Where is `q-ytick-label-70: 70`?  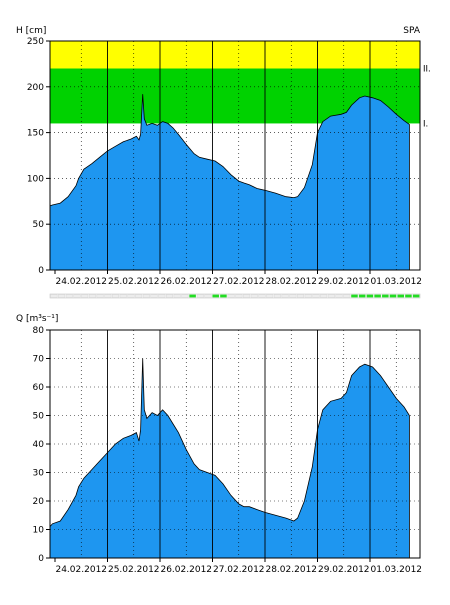 q-ytick-label-70: 70 is located at coordinates (39, 360).